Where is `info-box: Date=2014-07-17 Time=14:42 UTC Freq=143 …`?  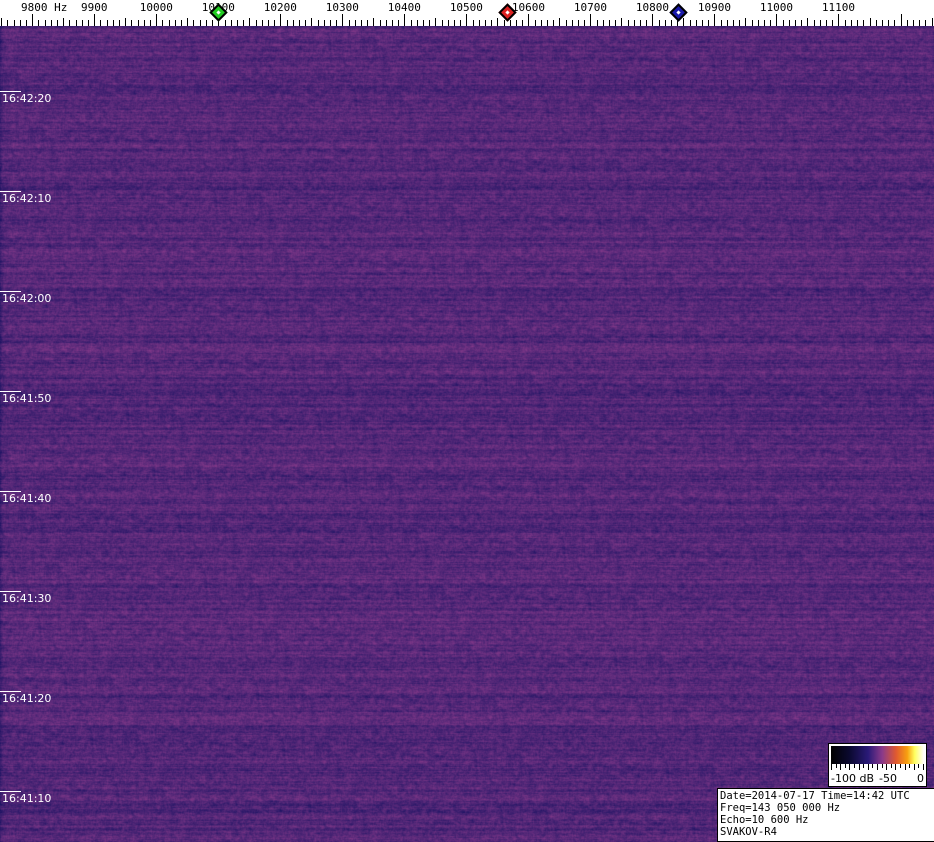 info-box: Date=2014-07-17 Time=14:42 UTC Freq=143 … is located at coordinates (825, 815).